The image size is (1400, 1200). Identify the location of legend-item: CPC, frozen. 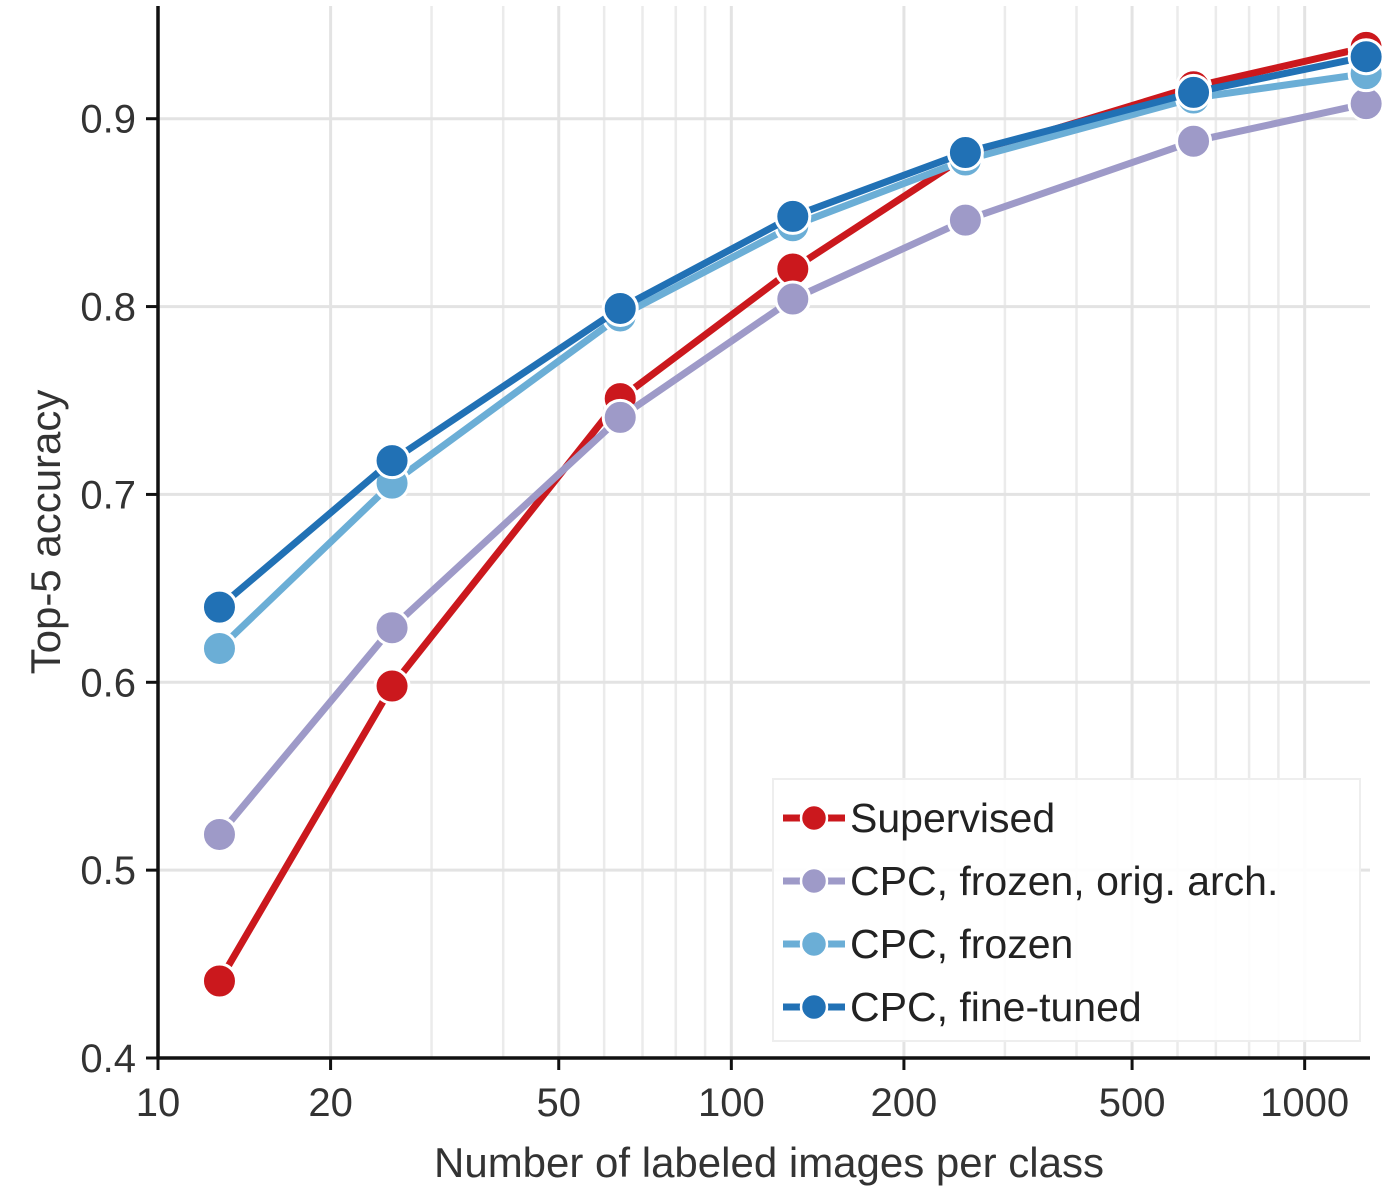
(928, 944).